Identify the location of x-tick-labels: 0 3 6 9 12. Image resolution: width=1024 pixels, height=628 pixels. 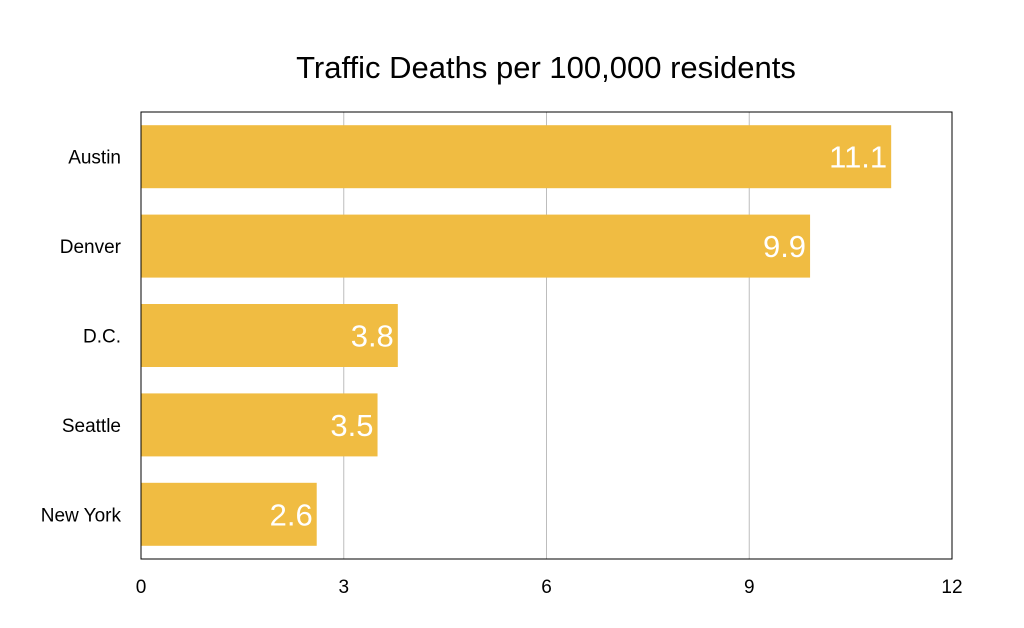
(549, 587).